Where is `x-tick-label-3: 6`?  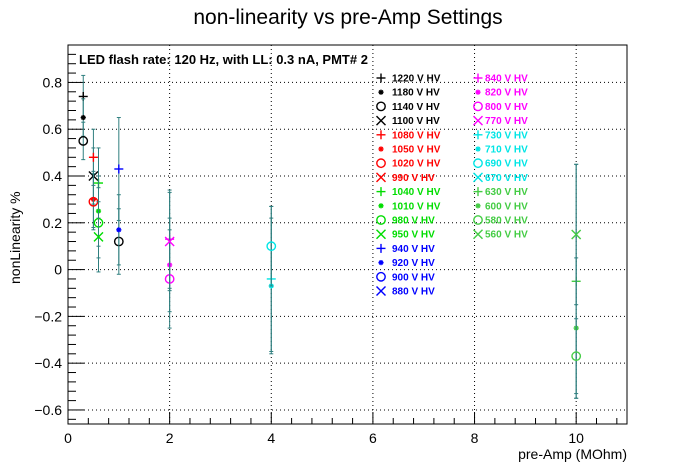 x-tick-label-3: 6 is located at coordinates (373, 438).